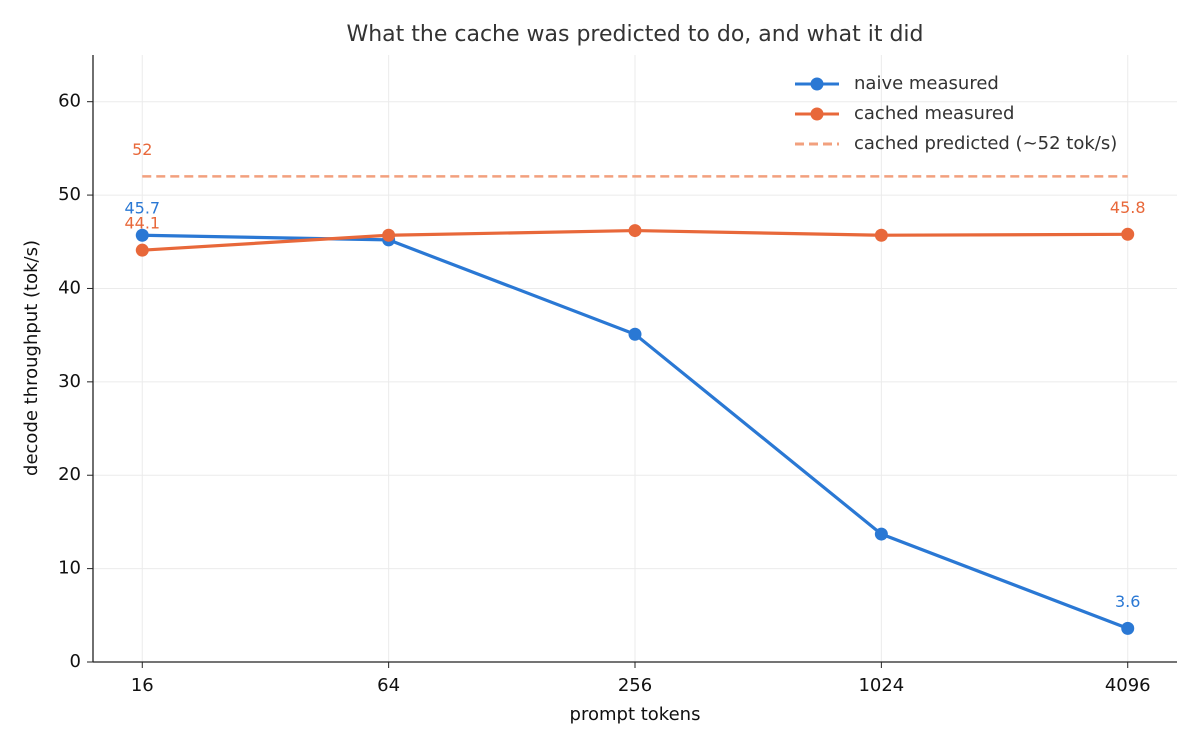  What do you see at coordinates (1128, 685) in the screenshot?
I see `x-tick-label: 4096` at bounding box center [1128, 685].